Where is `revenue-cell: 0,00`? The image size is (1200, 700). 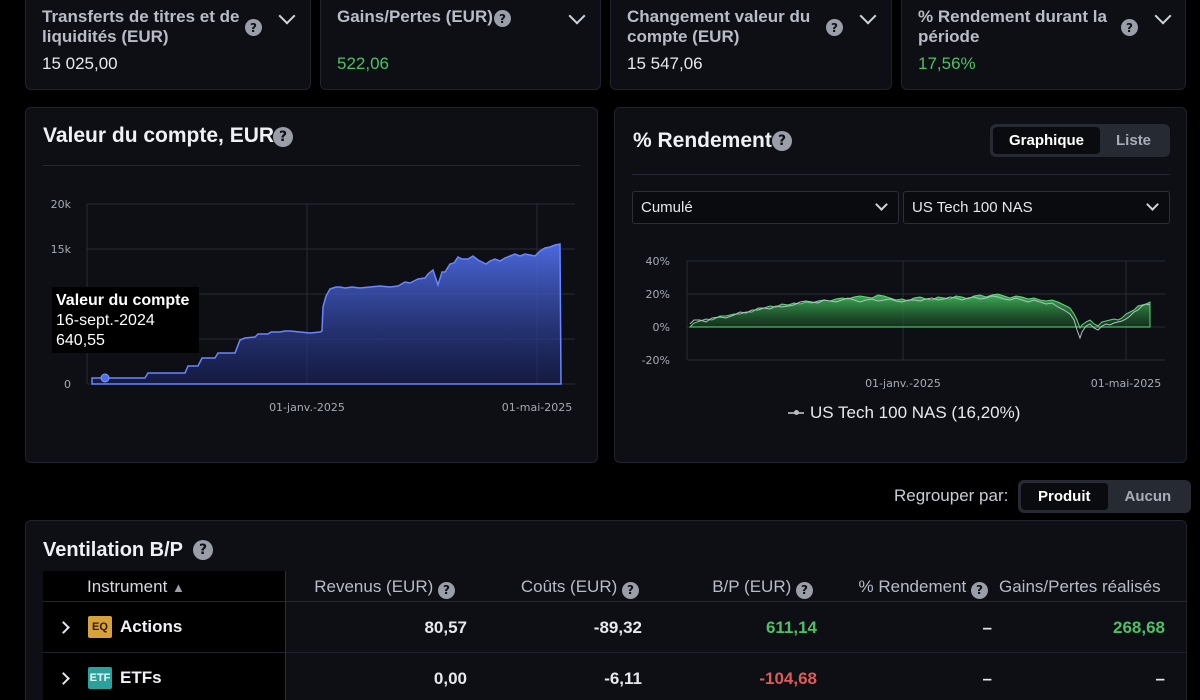 revenue-cell: 0,00 is located at coordinates (450, 678).